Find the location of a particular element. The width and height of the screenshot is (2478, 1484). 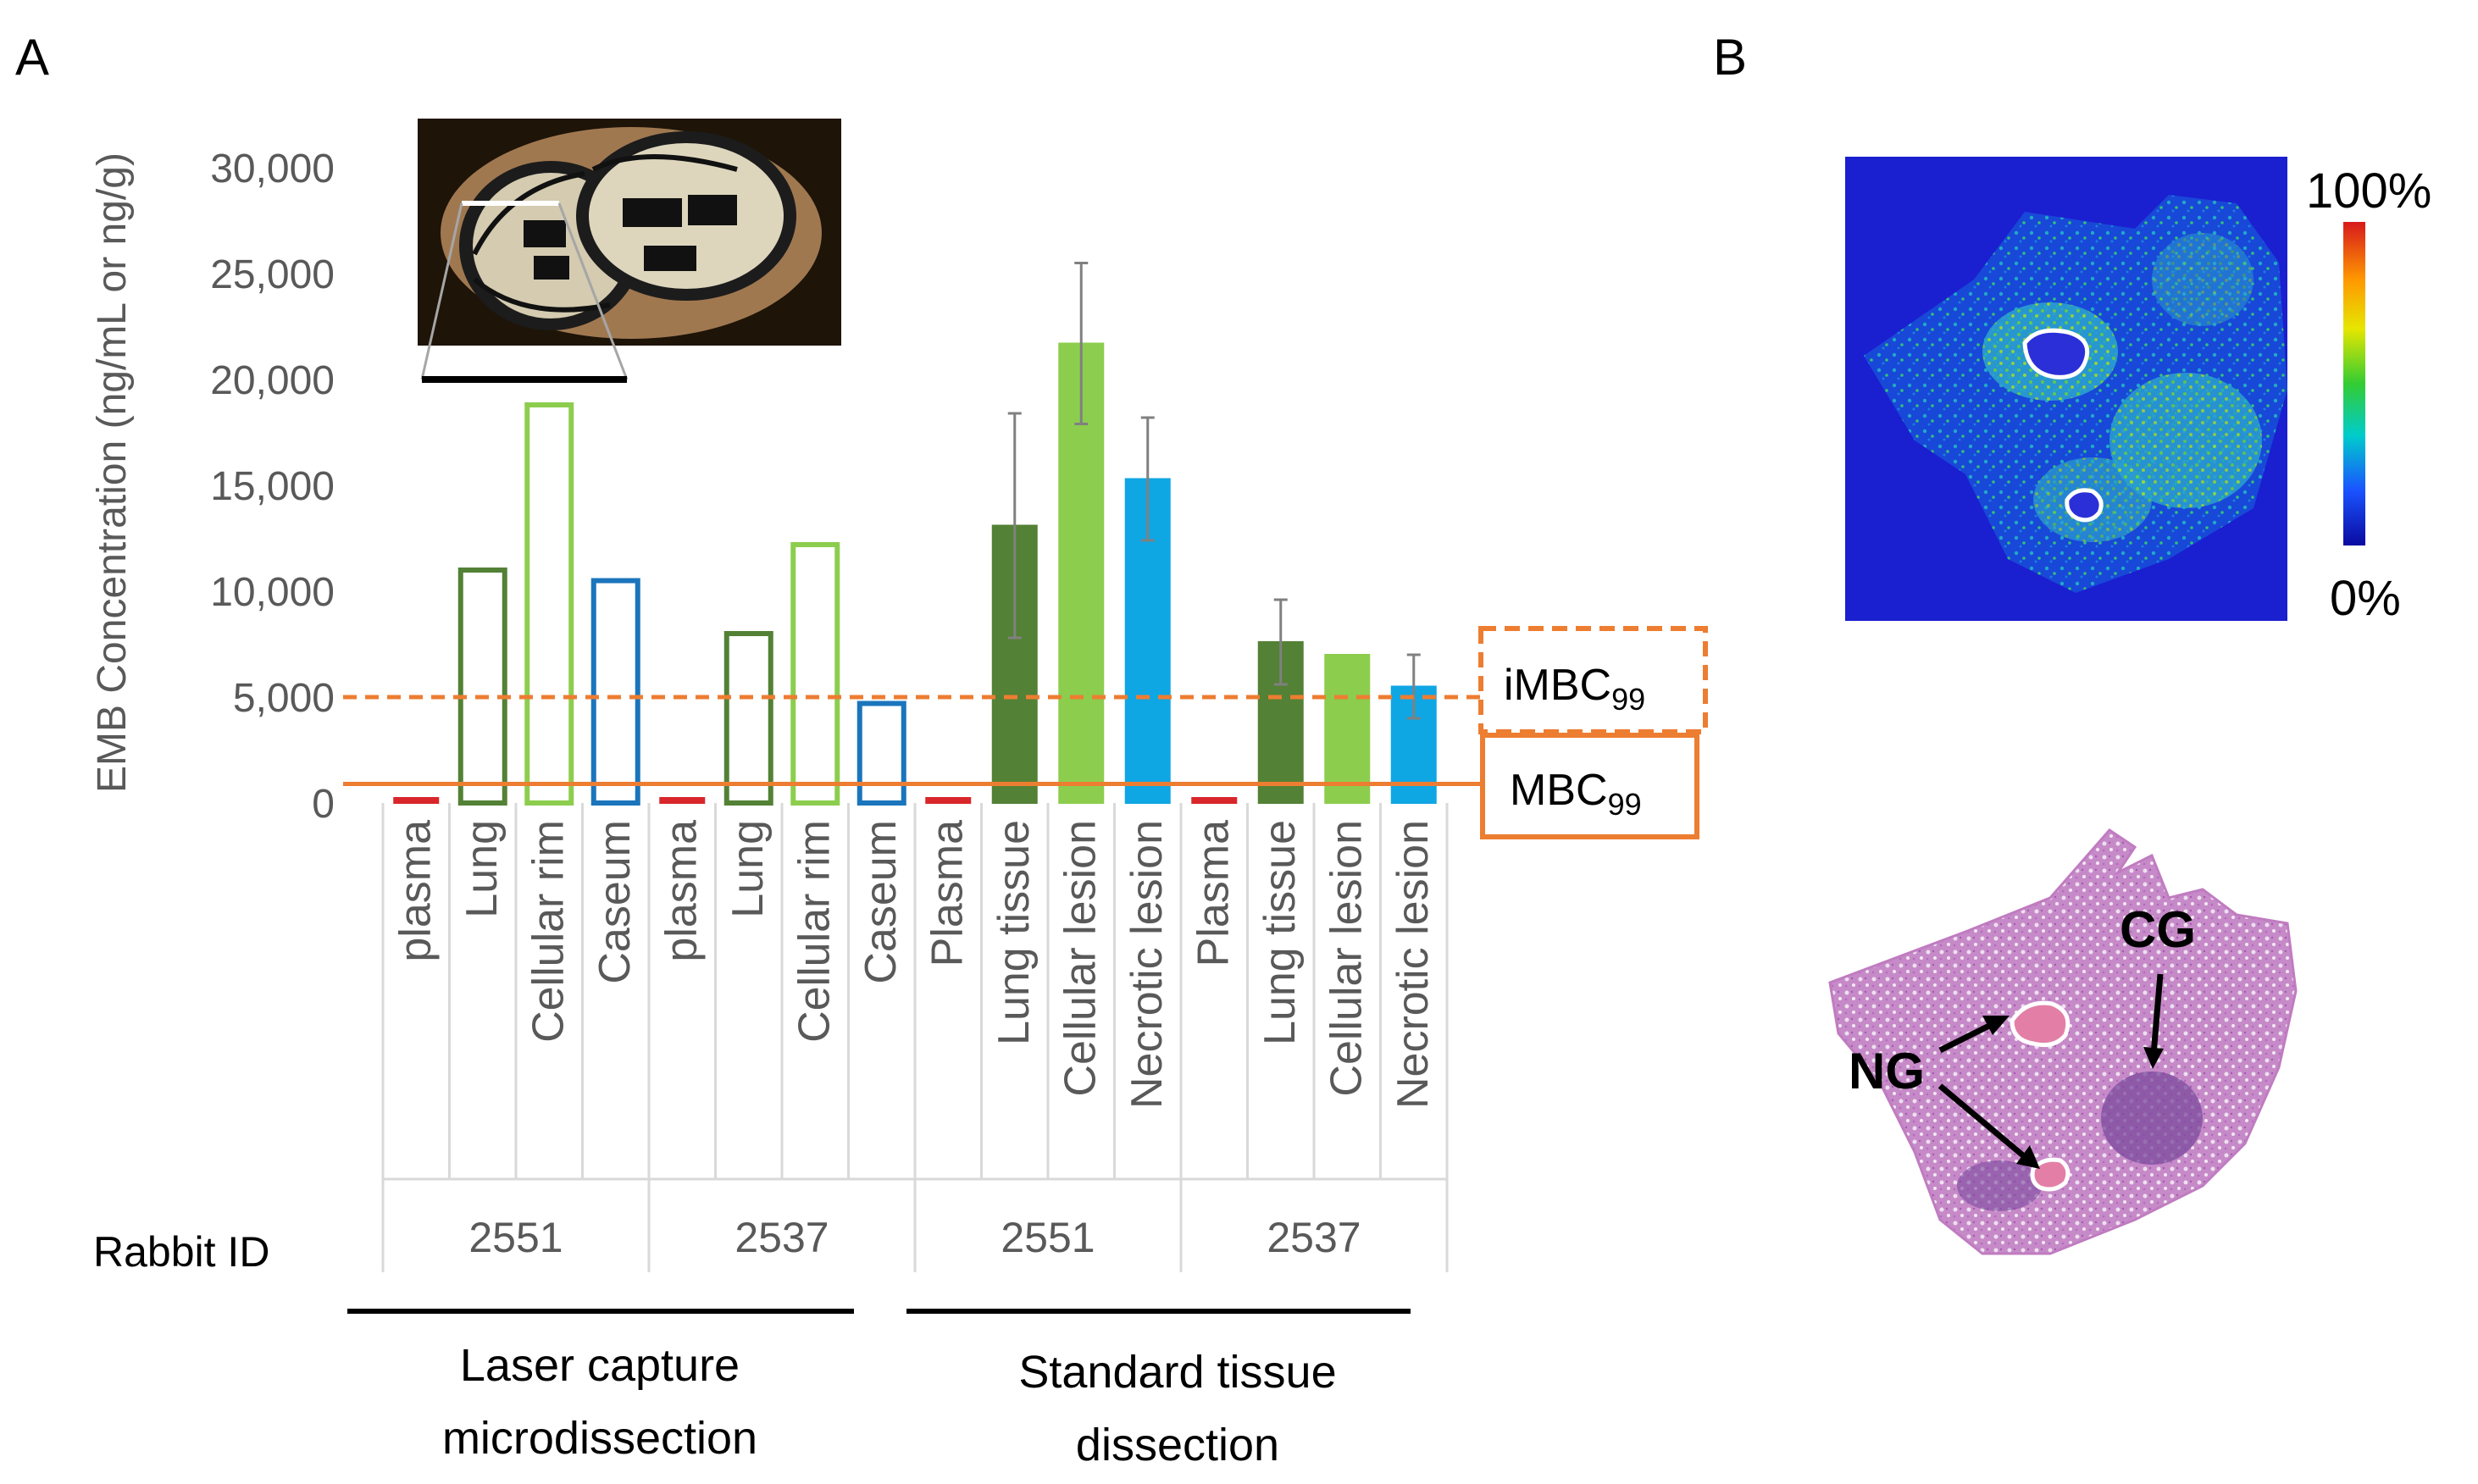

method-std-line1: Standard tissue is located at coordinates (1177, 1372).